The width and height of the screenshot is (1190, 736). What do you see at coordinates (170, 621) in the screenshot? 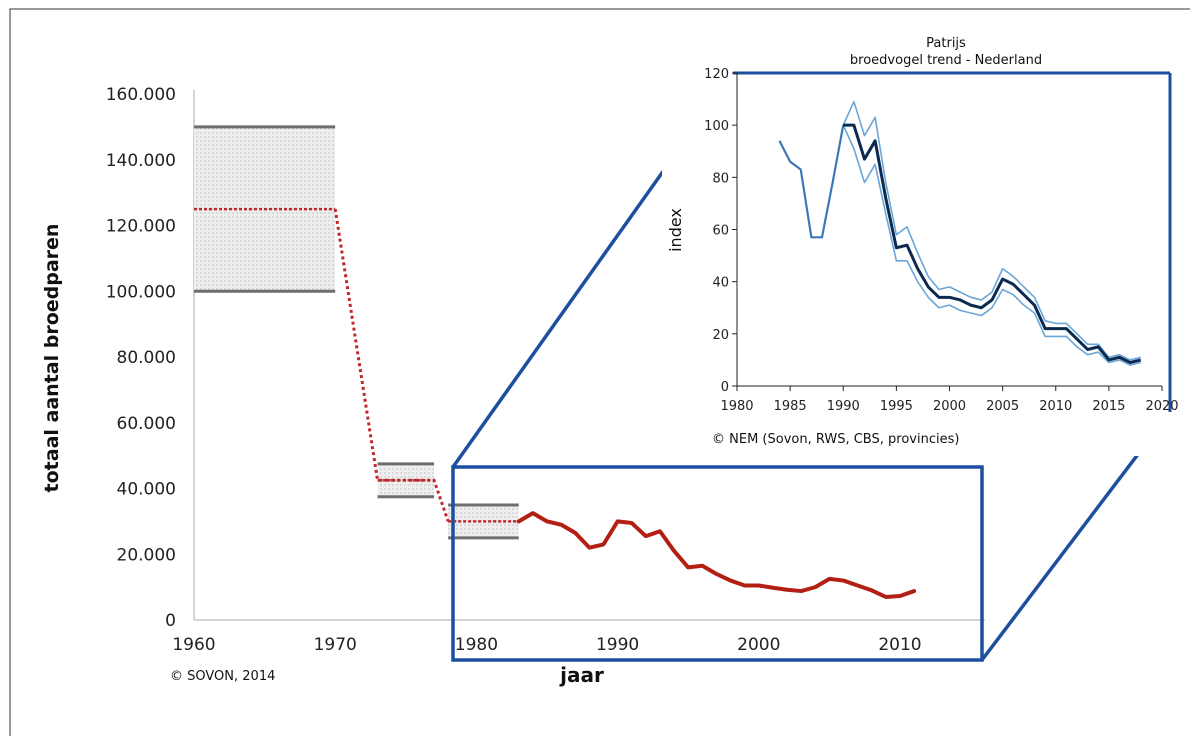
I see `main-y-tick-label: 0` at bounding box center [170, 621].